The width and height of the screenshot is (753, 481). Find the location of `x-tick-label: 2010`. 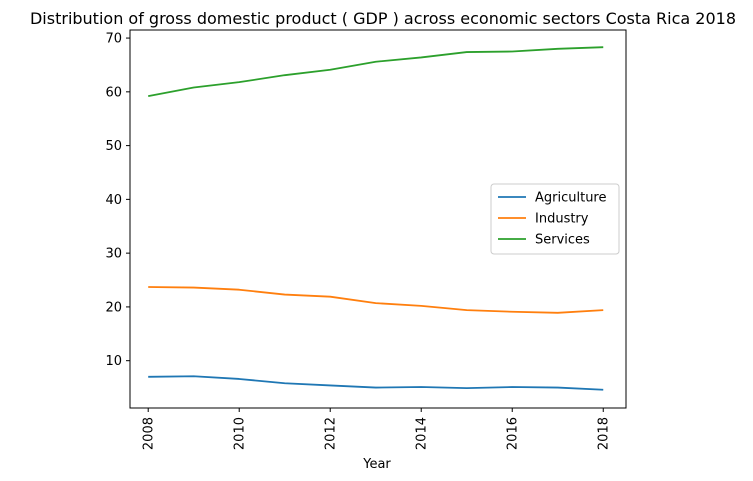

x-tick-label: 2010 is located at coordinates (240, 433).